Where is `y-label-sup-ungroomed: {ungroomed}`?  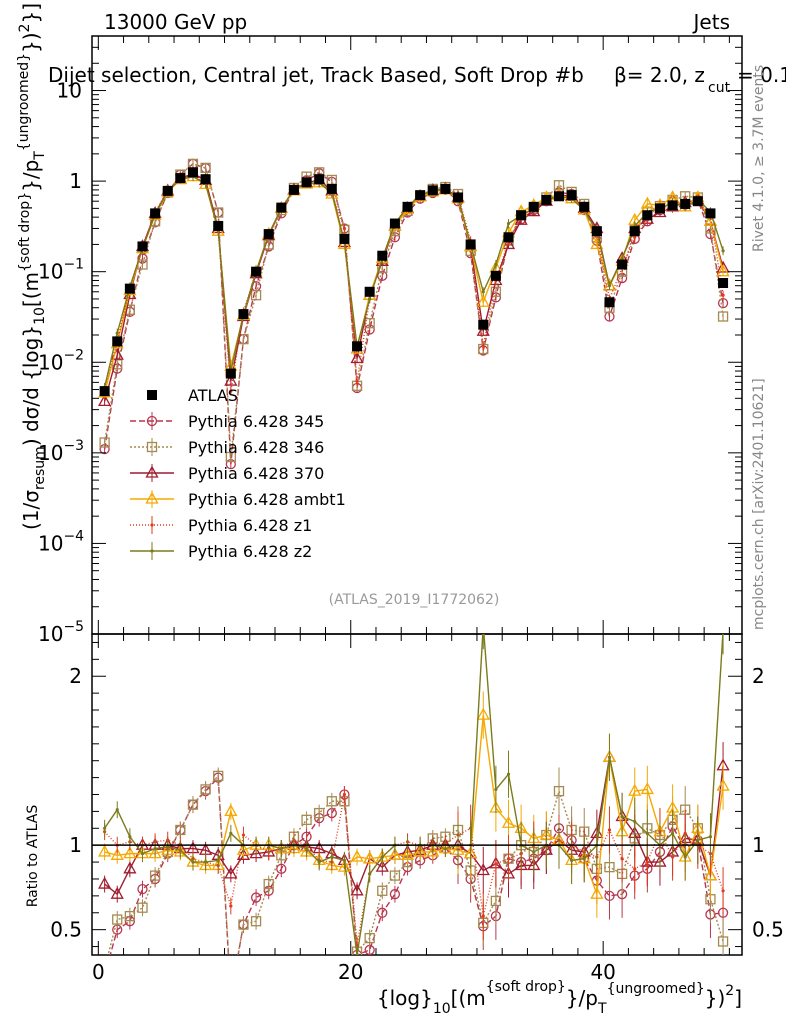 y-label-sup-ungroomed: {ungroomed} is located at coordinates (24, 102).